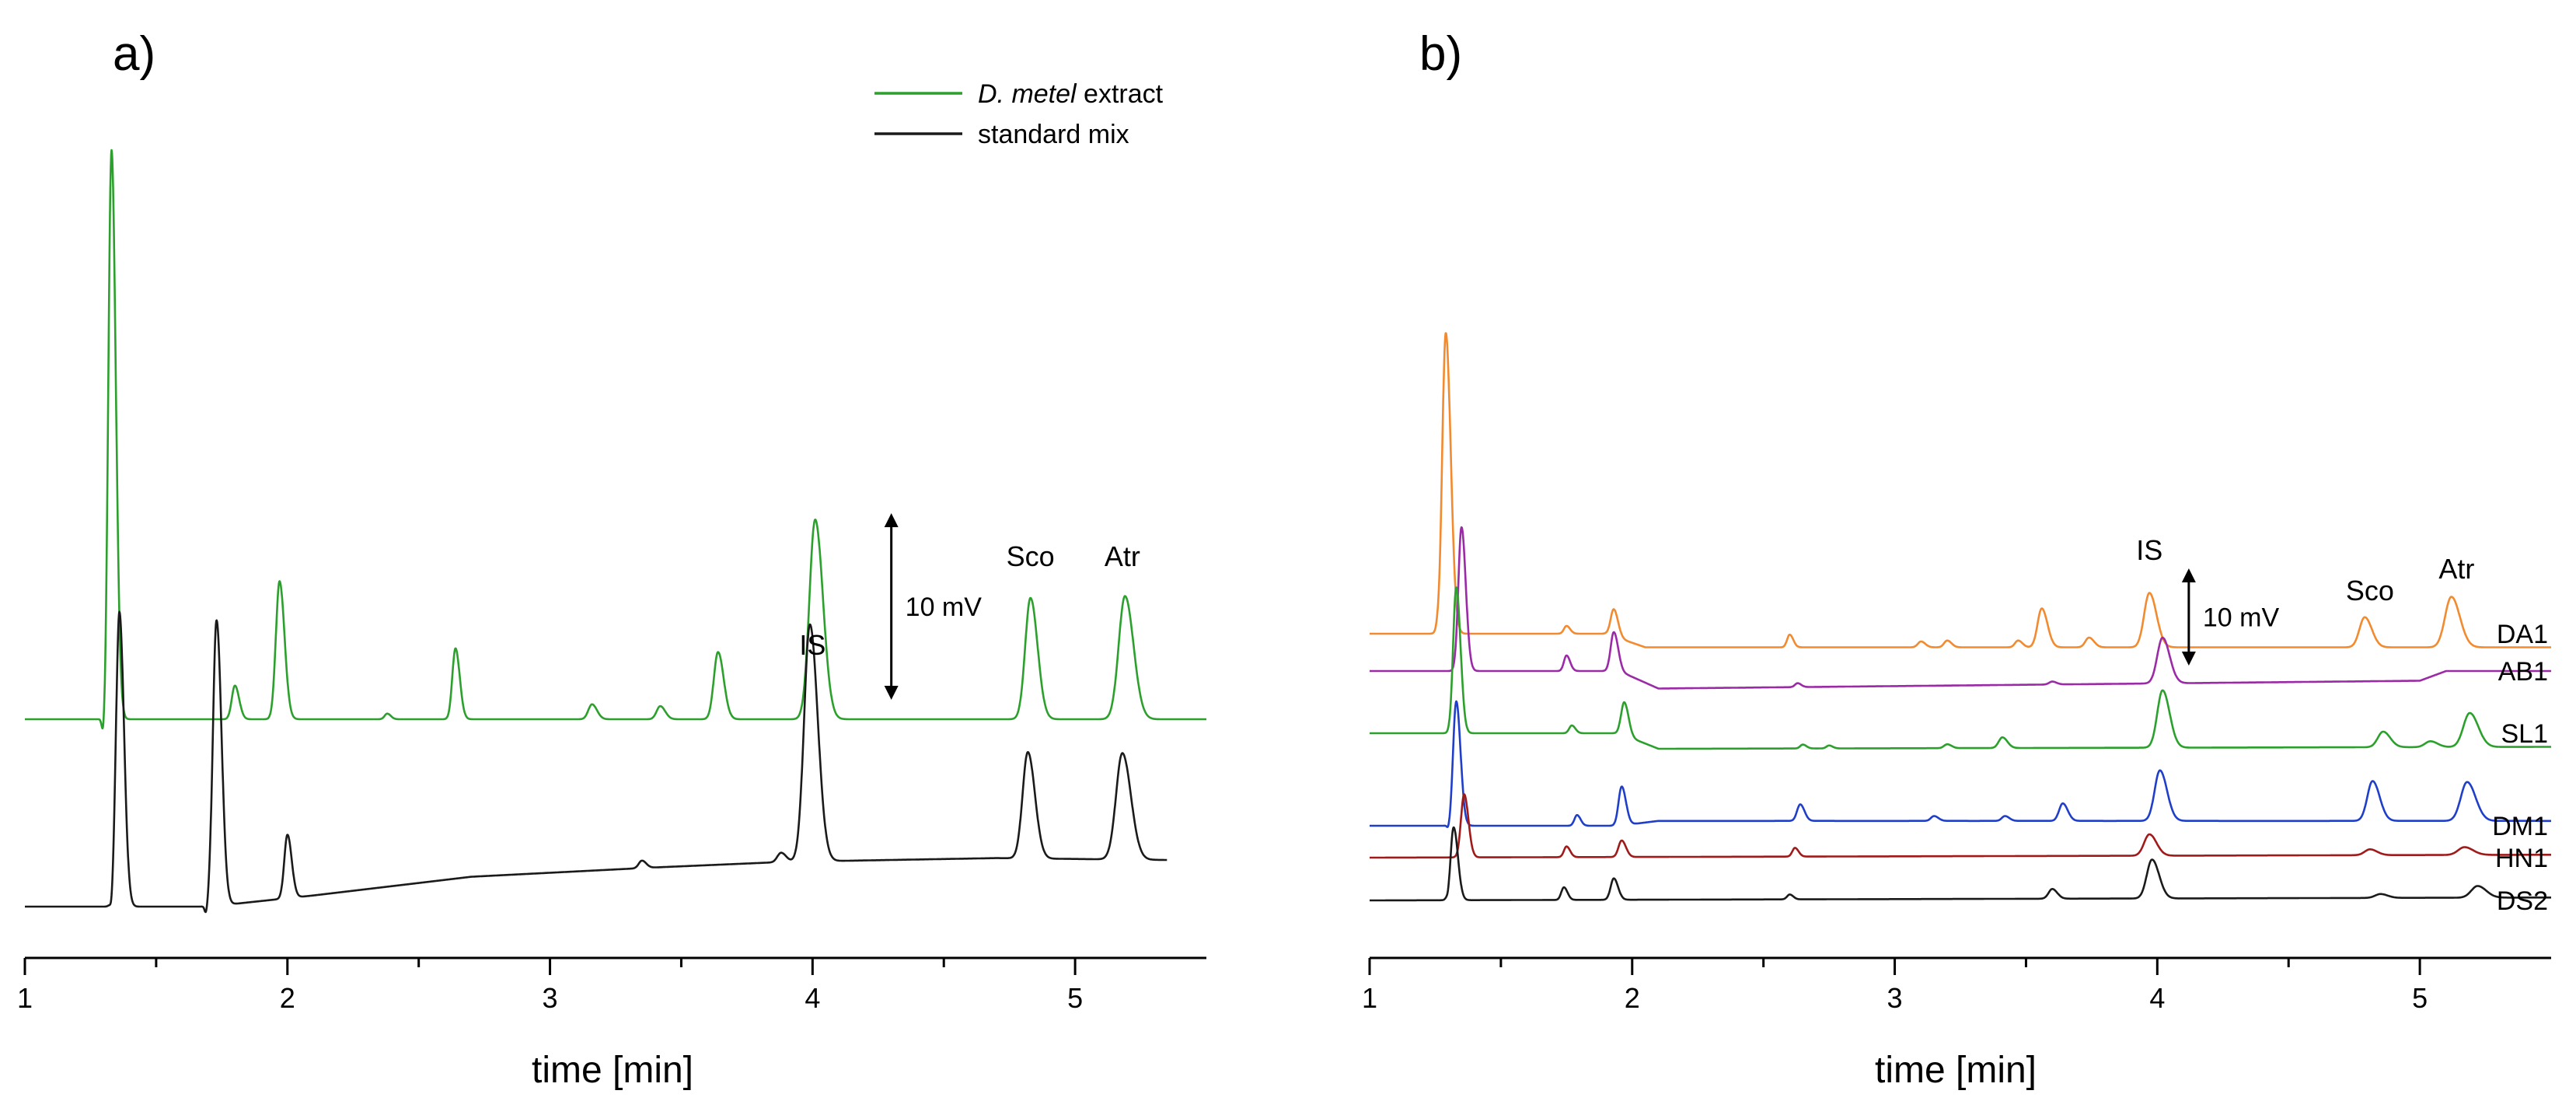 The height and width of the screenshot is (1115, 2576). I want to click on trace-label-hn1: HN1, so click(2521, 858).